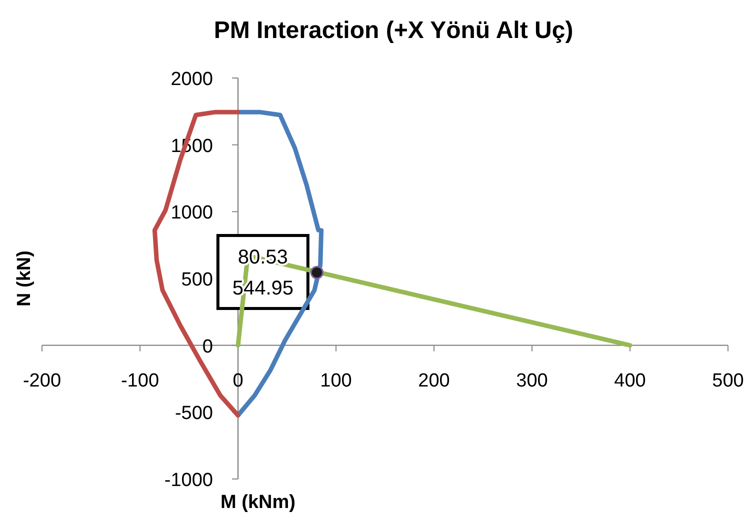 The image size is (747, 521). I want to click on y-tick-label: 0, so click(207, 347).